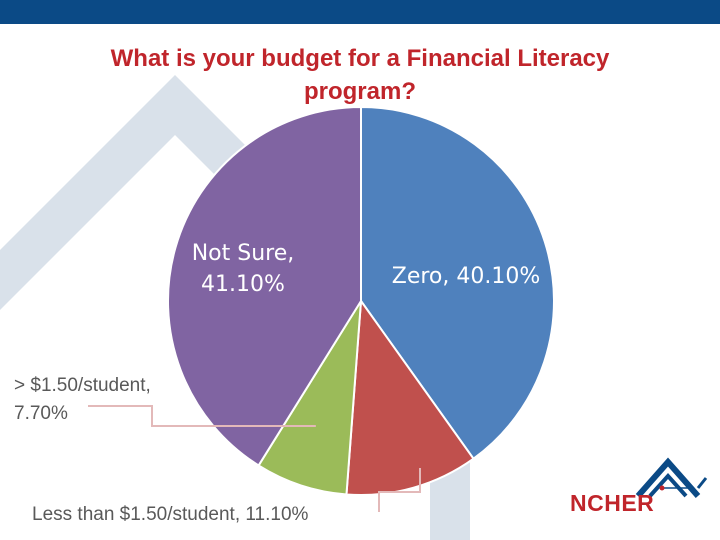 This screenshot has height=540, width=720. Describe the element at coordinates (309, 398) in the screenshot. I see `pie-slice-1-50-student` at that location.